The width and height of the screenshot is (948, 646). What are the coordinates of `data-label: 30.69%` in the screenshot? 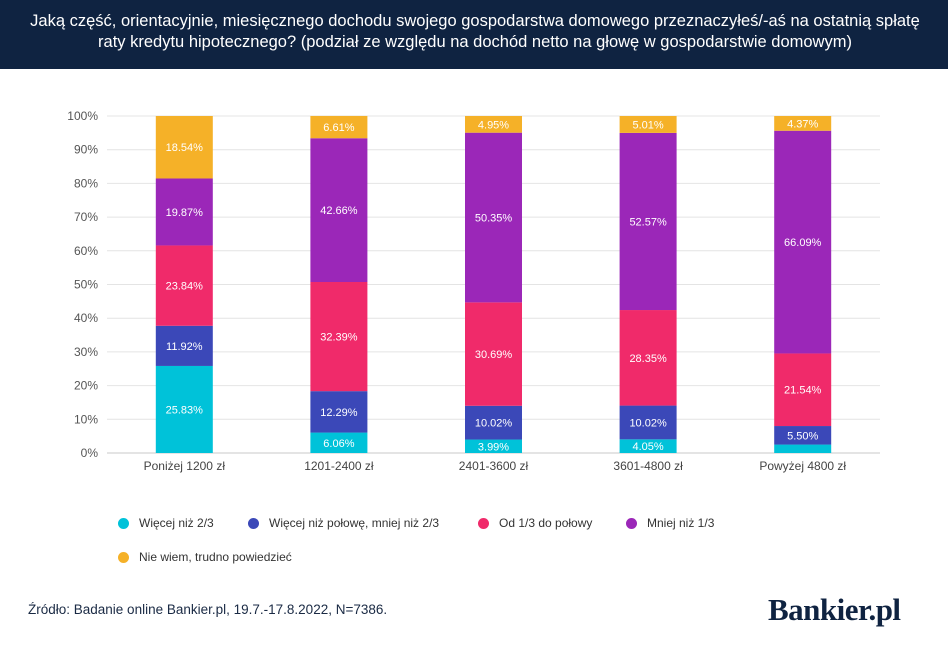 It's located at (494, 355).